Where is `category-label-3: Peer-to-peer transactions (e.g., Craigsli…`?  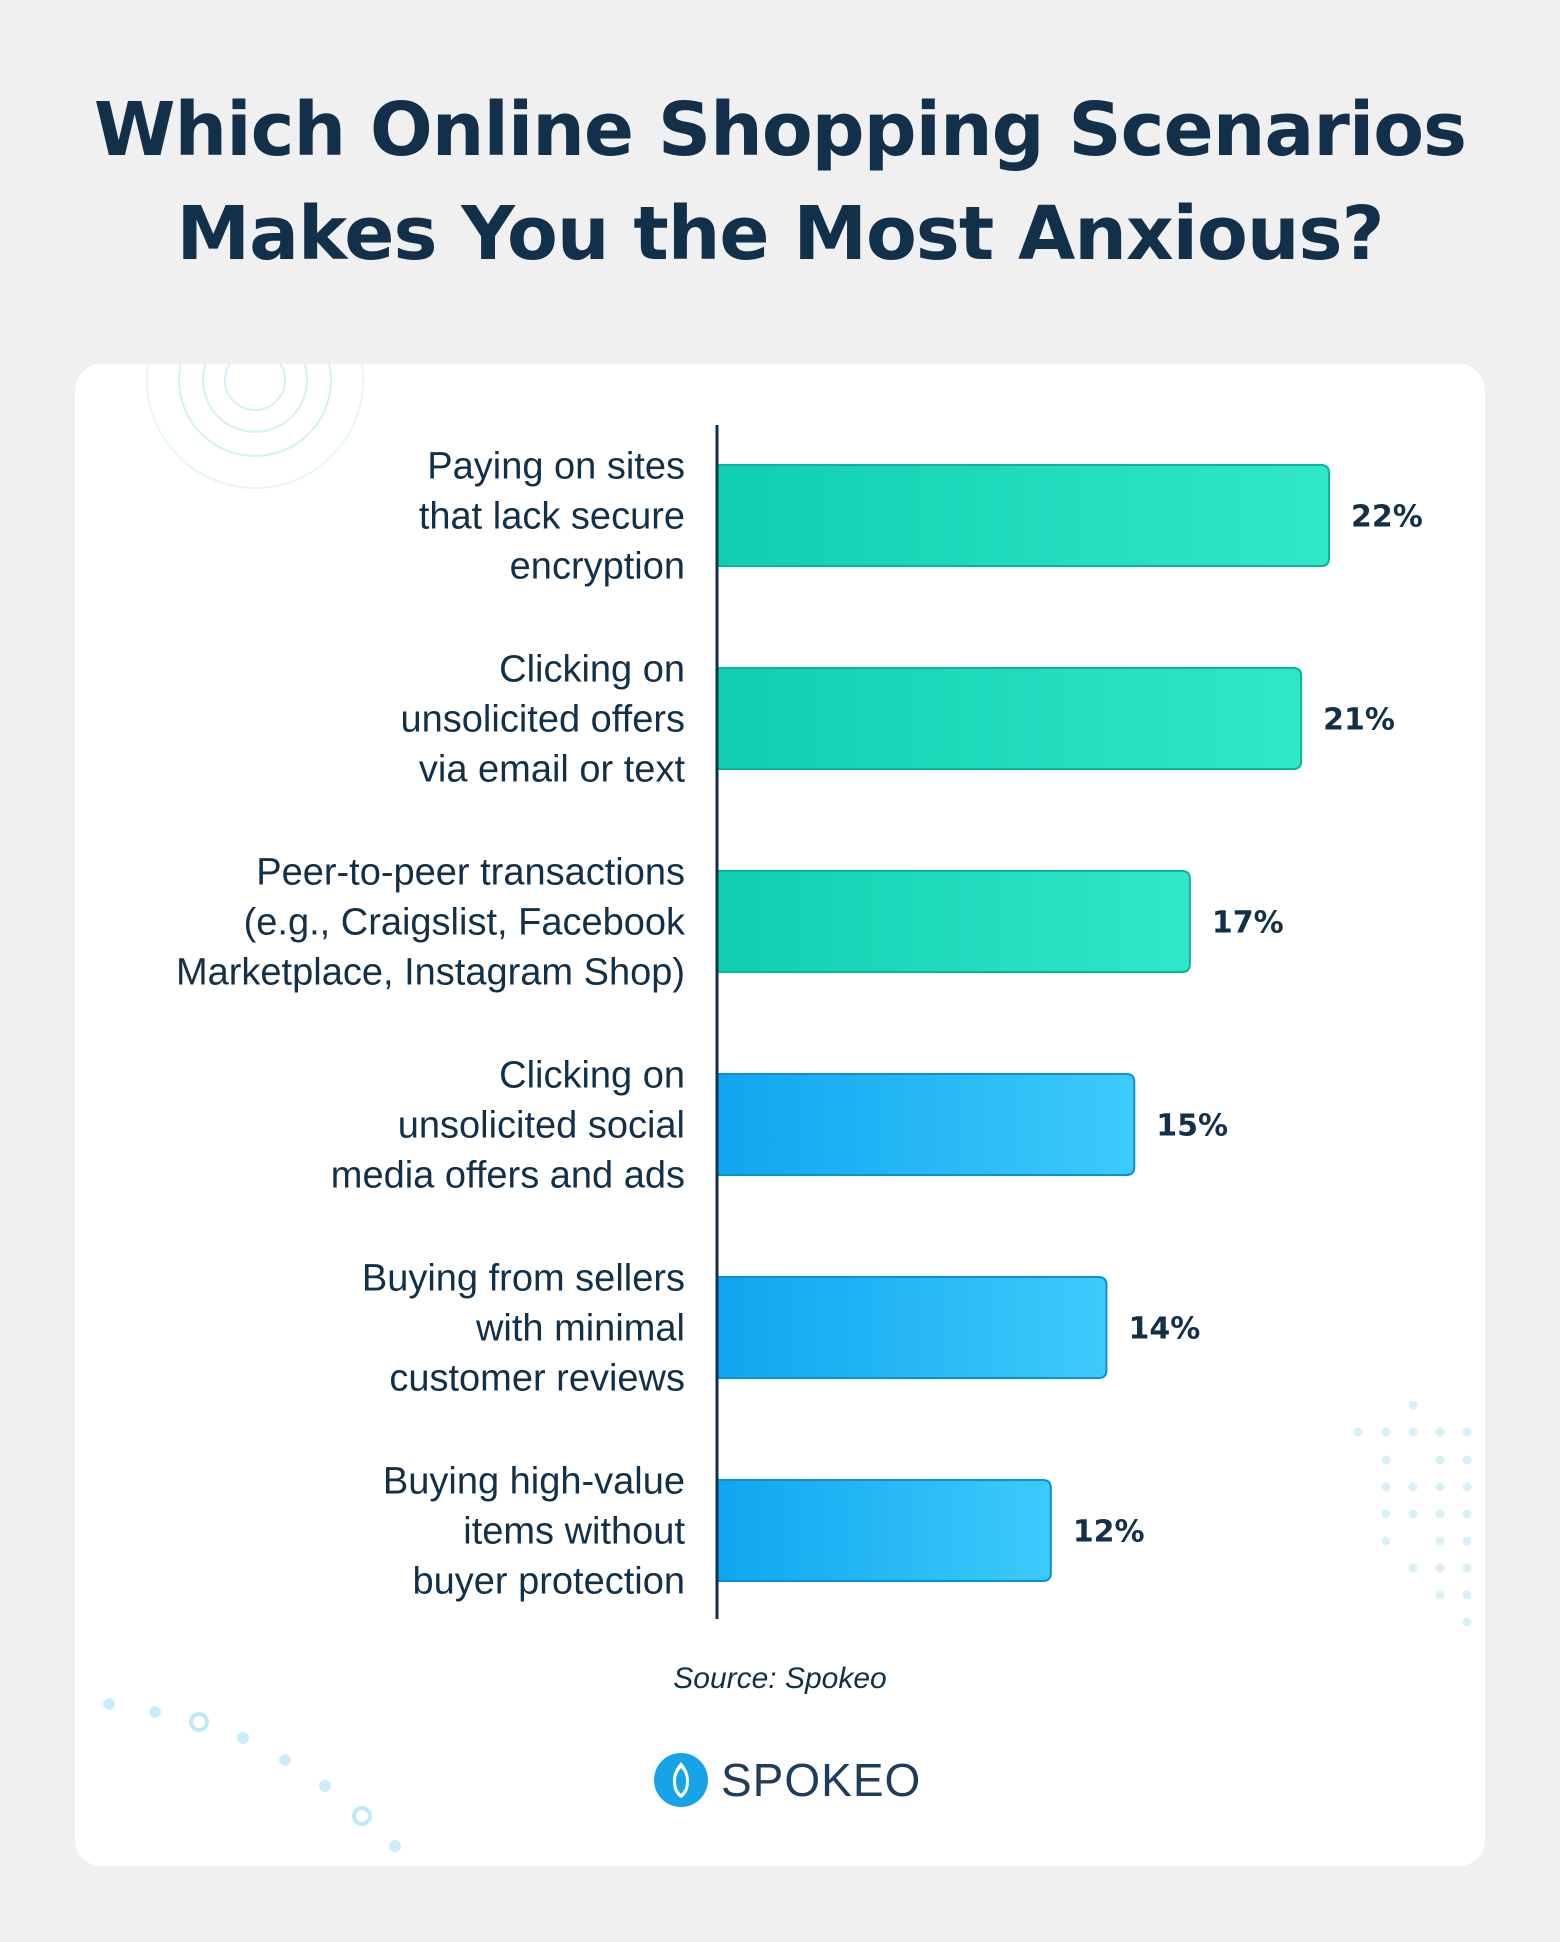 category-label-3: Peer-to-peer transactions (e.g., Craigsli… is located at coordinates (431, 923).